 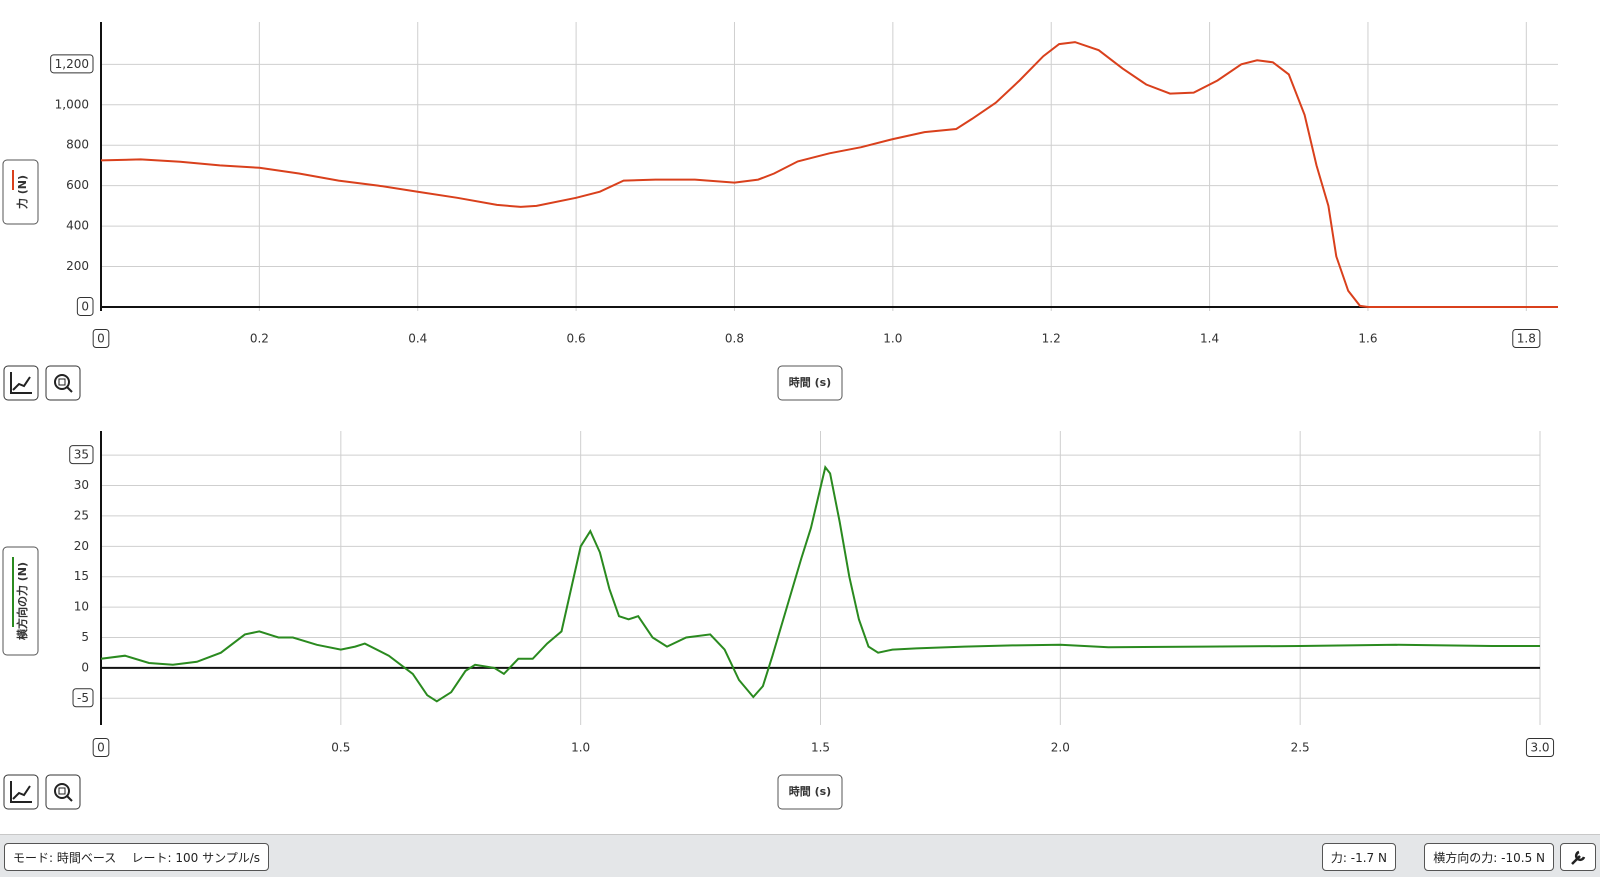 I want to click on y-tick-label: 15, so click(x=81, y=576).